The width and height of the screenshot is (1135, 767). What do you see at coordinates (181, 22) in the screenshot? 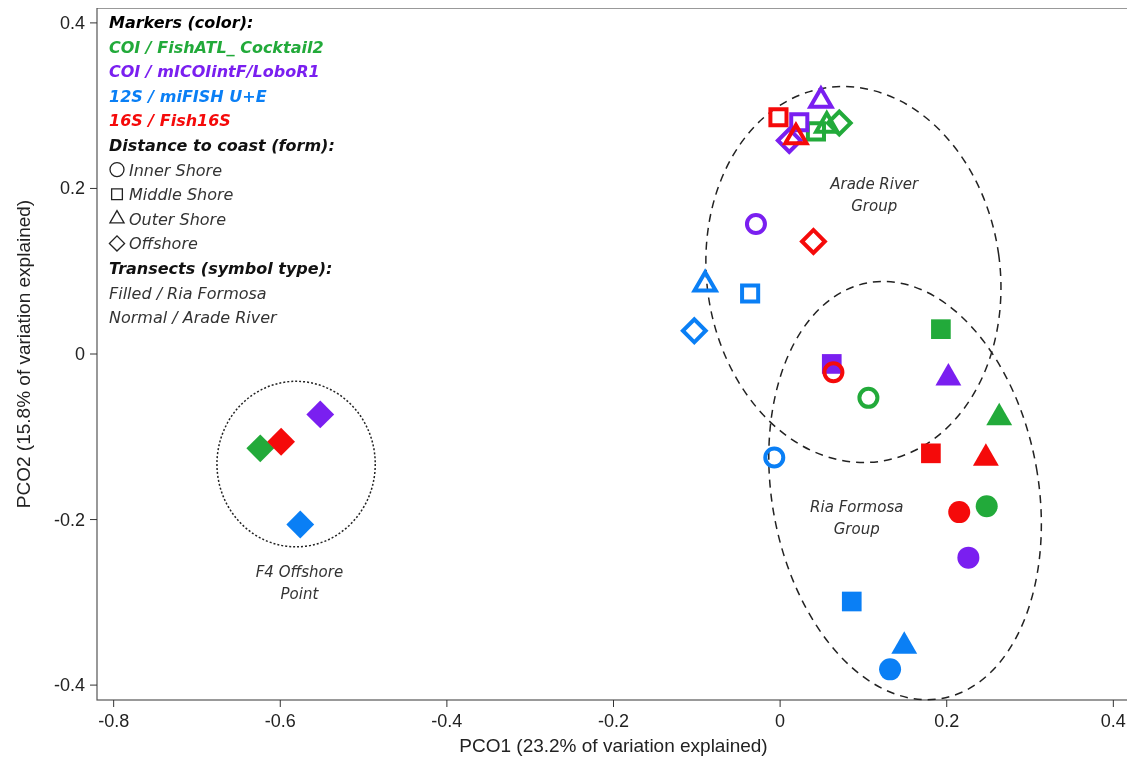
I see `legend-title: Markers (color):` at bounding box center [181, 22].